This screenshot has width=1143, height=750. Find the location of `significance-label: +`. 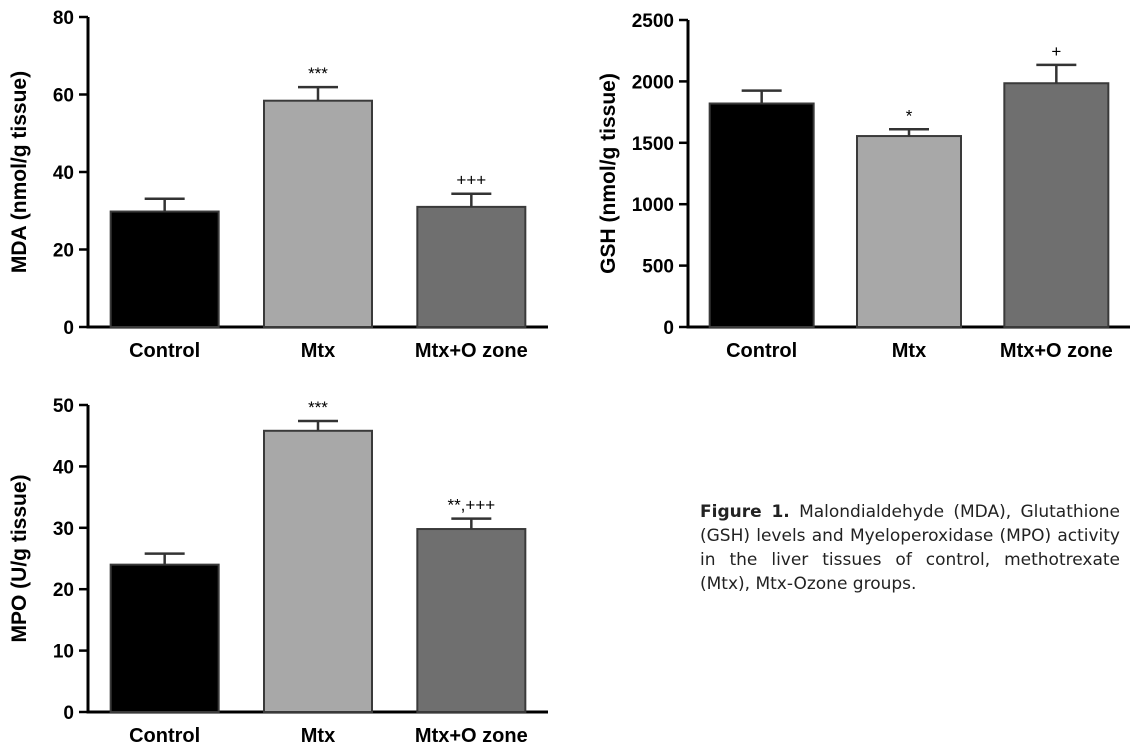

significance-label: + is located at coordinates (1056, 51).